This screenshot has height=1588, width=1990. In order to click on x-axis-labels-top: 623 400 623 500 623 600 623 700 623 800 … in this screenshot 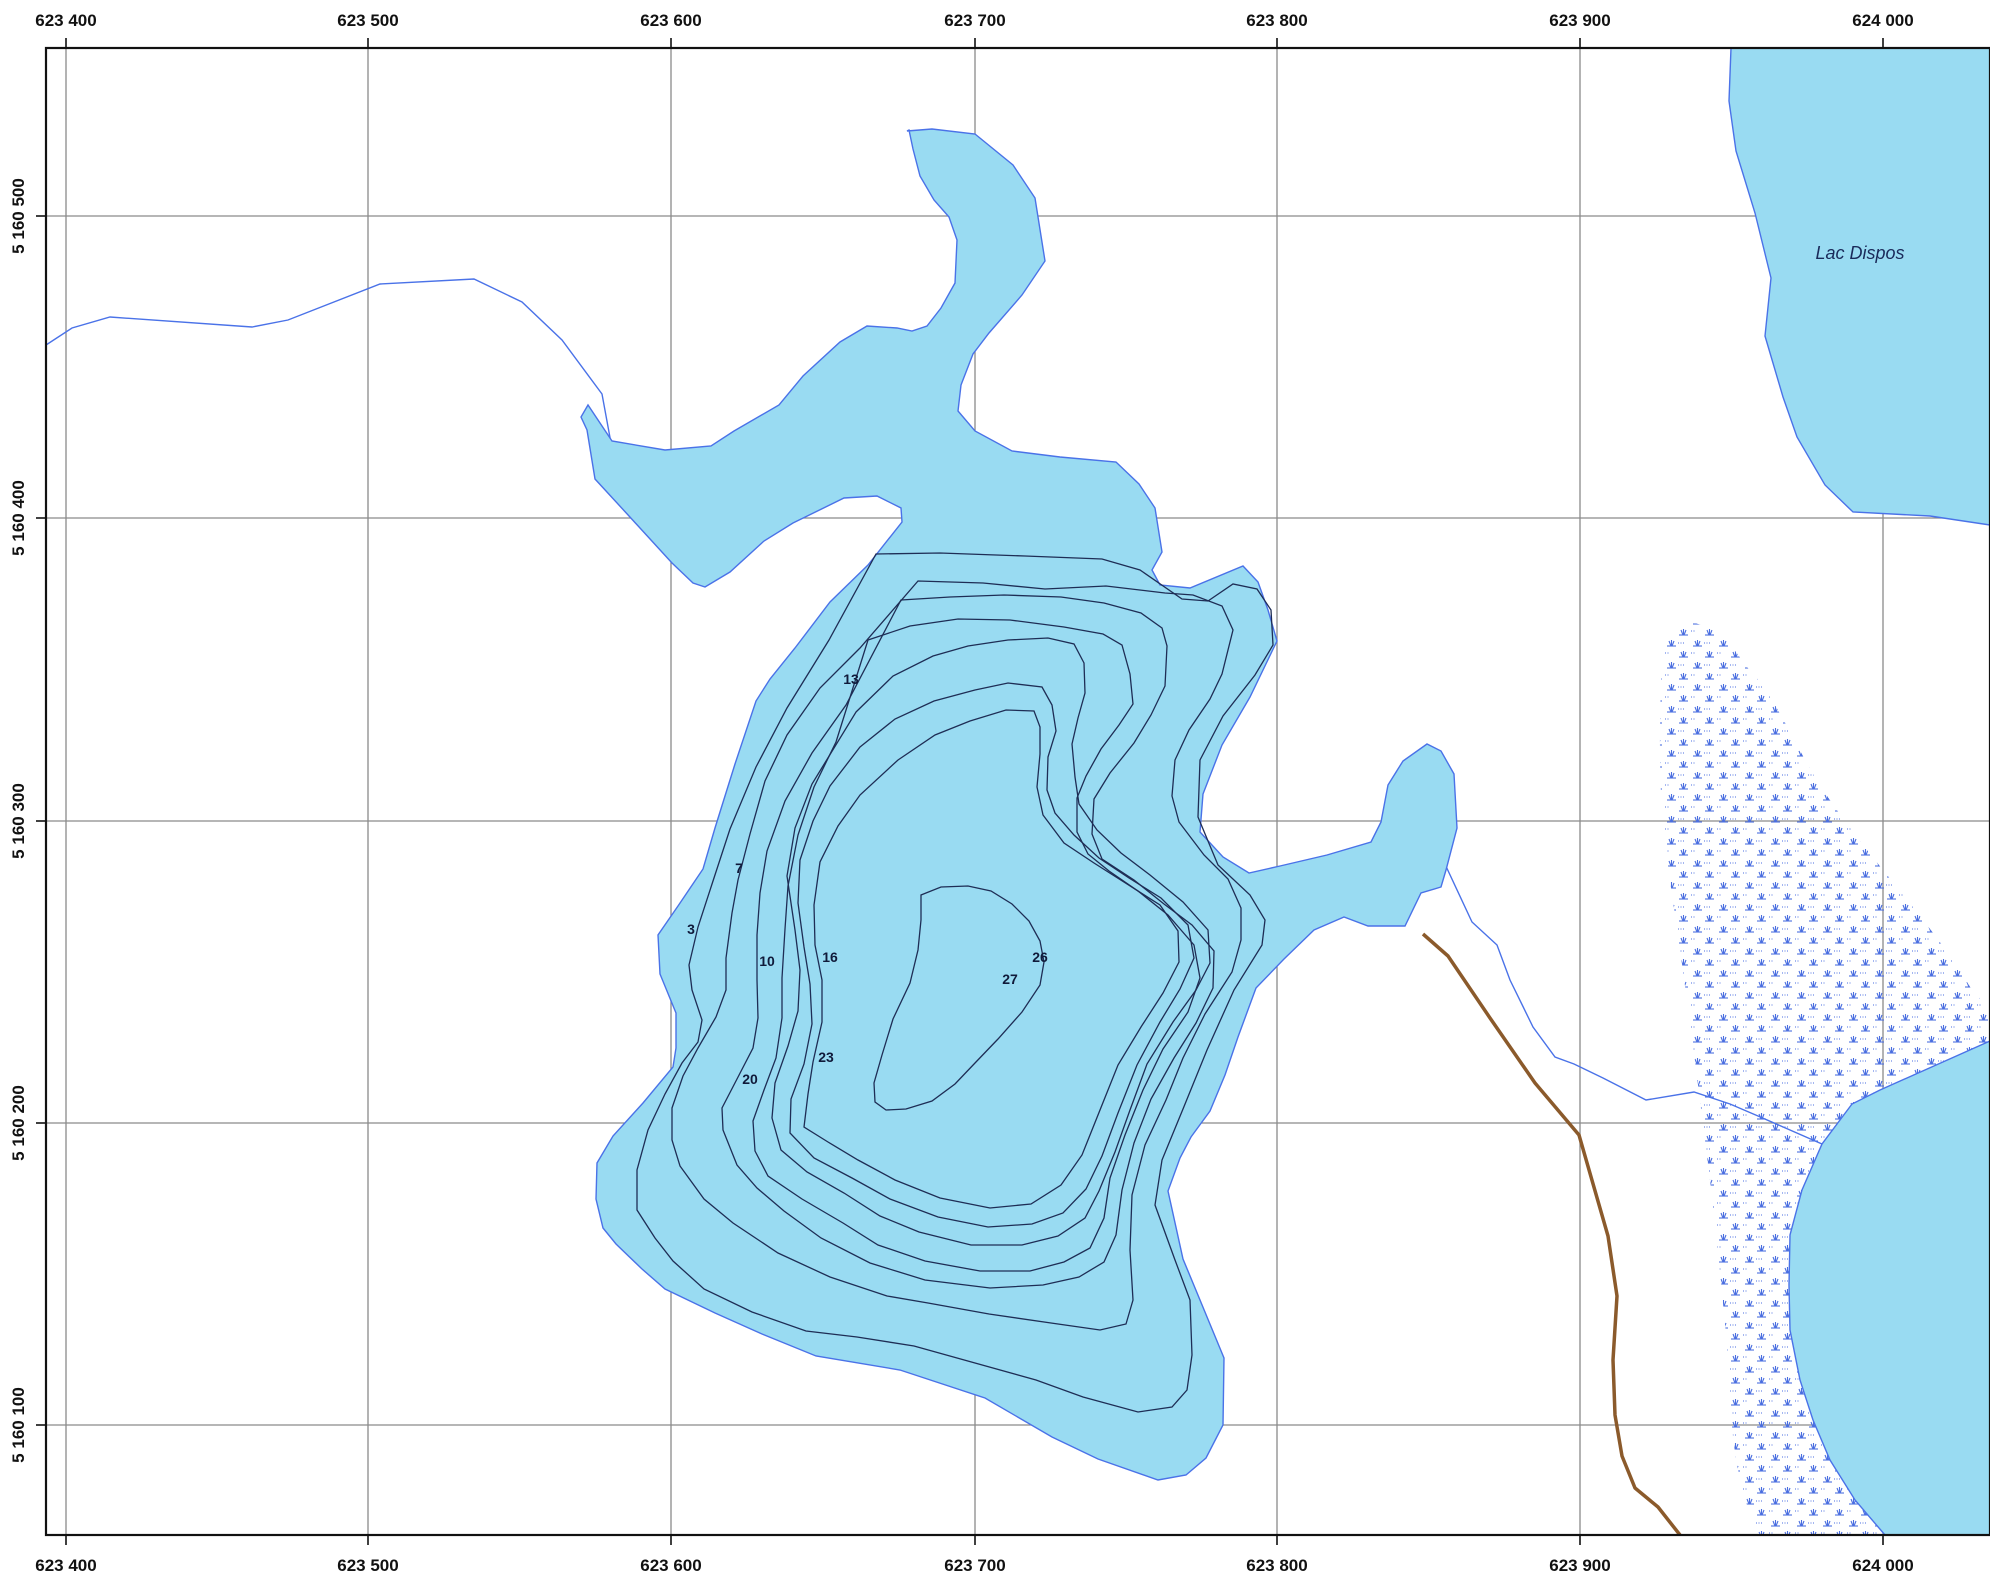, I will do `click(974, 20)`.